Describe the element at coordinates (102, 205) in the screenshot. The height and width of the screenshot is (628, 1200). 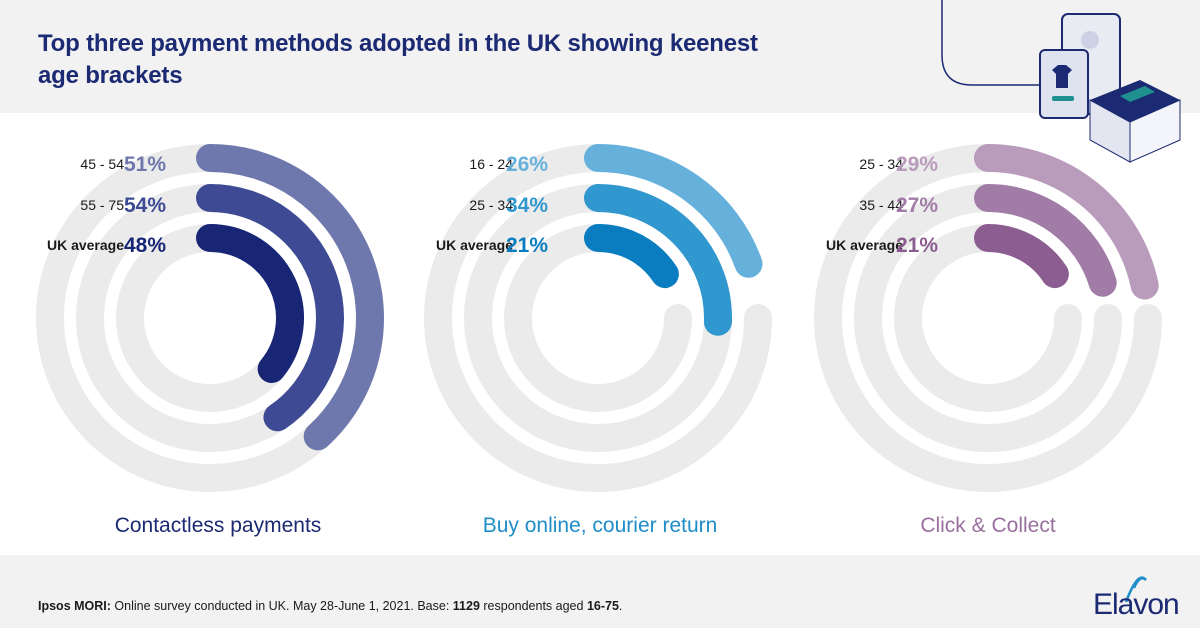
I see `series-label: 55 - 75` at that location.